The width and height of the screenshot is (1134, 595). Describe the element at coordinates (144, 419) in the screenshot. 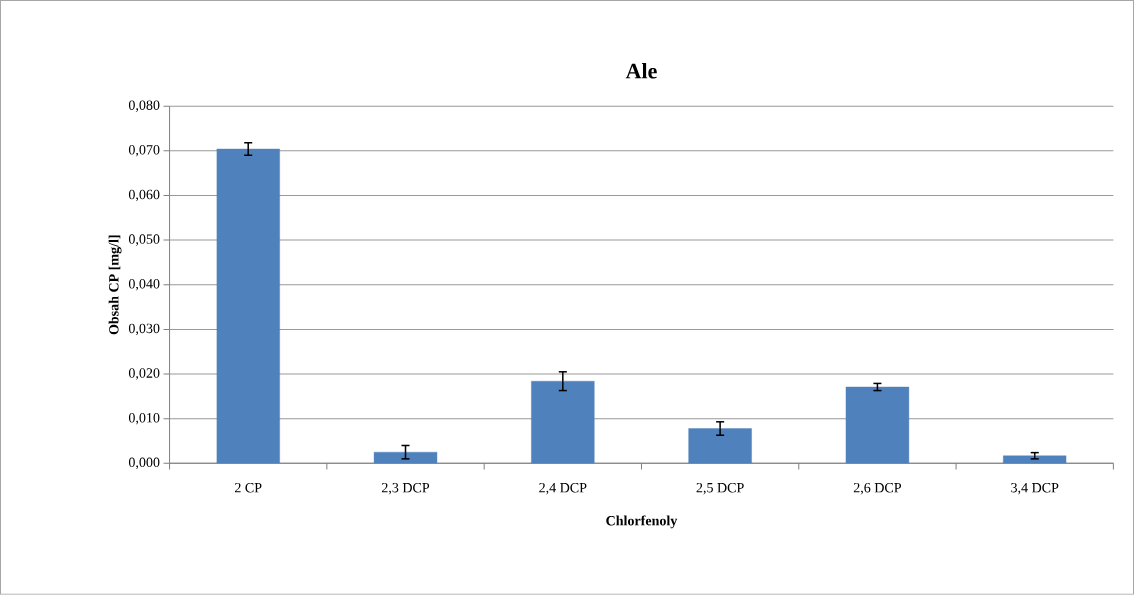

I see `y-tick-label: 0,010` at that location.